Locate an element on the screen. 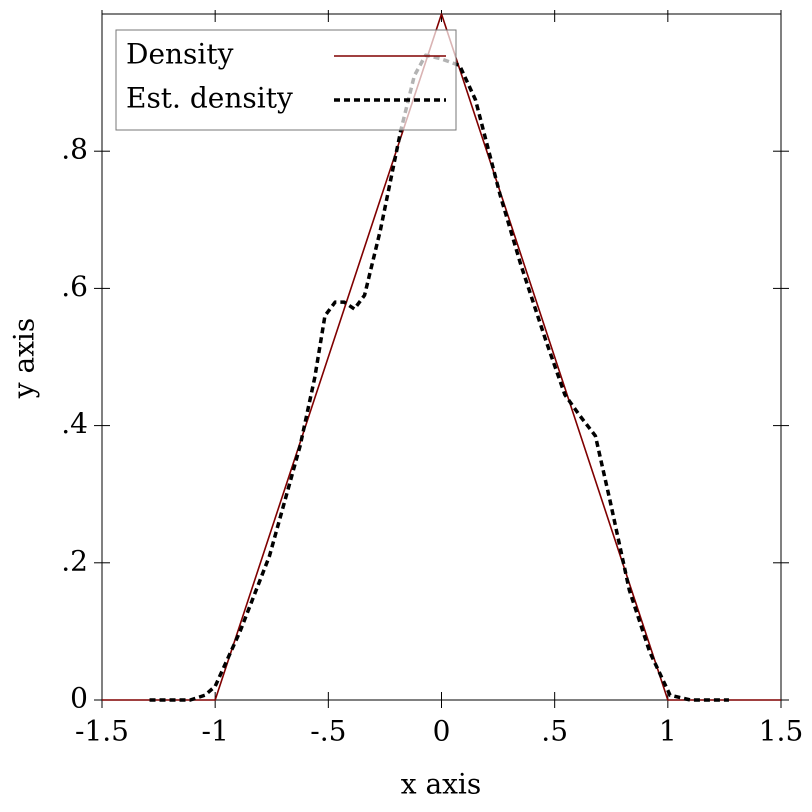 This screenshot has width=812, height=812. y-tick-label: .2 is located at coordinates (74, 560).